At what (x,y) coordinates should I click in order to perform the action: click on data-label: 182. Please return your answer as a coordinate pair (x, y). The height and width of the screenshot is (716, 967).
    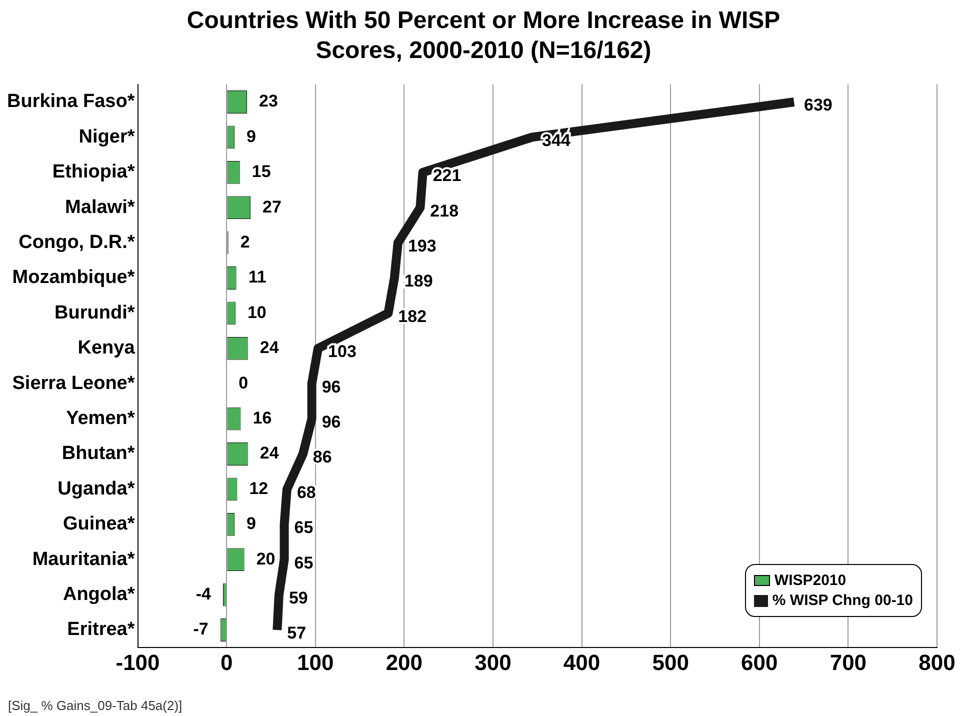
    Looking at the image, I should click on (412, 316).